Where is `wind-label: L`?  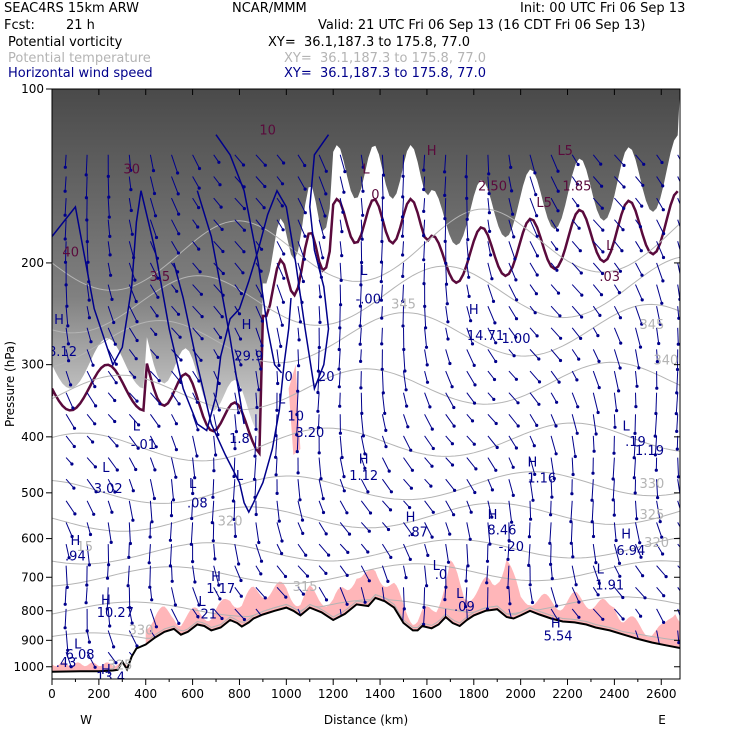
wind-label: L is located at coordinates (240, 476).